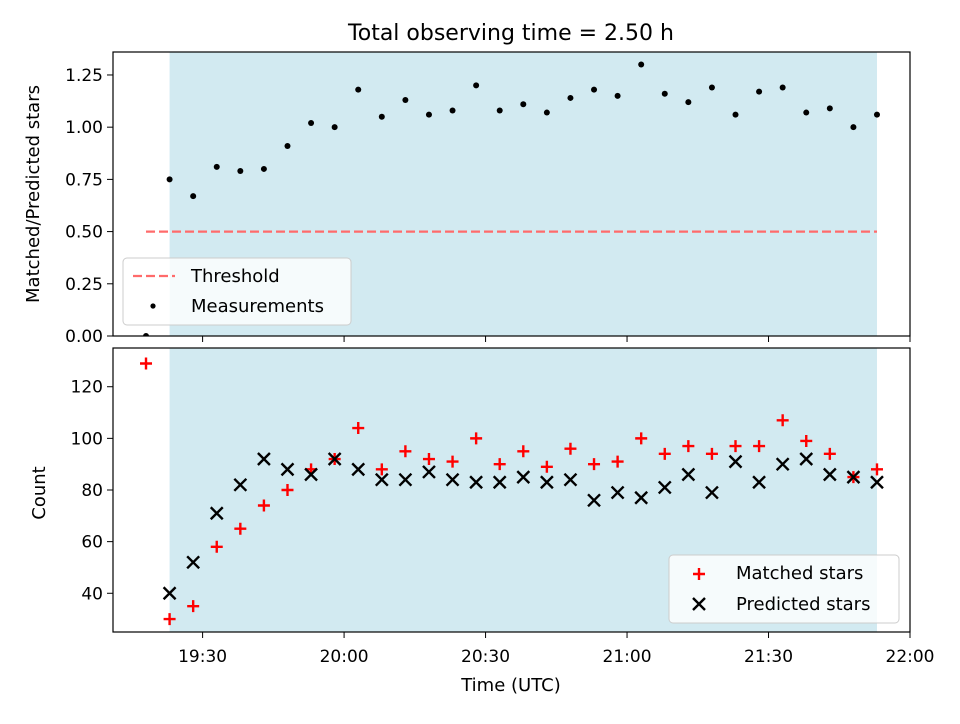 The image size is (960, 724). I want to click on bottom-legend: Matched stars Predicted stars, so click(784, 589).